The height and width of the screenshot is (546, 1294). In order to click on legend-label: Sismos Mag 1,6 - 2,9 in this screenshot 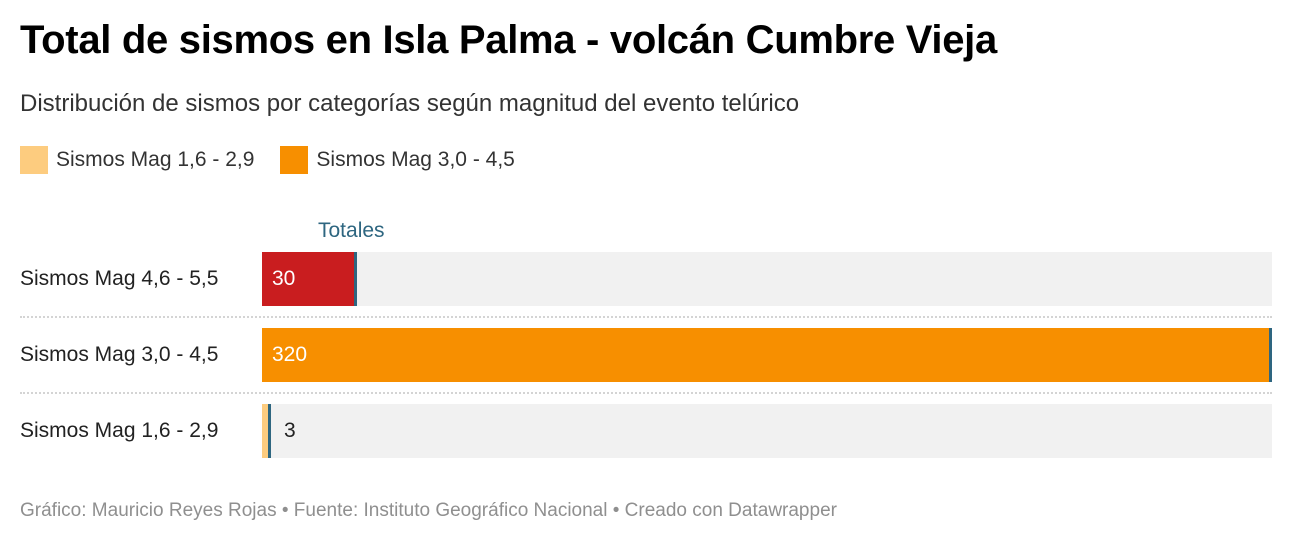, I will do `click(155, 159)`.